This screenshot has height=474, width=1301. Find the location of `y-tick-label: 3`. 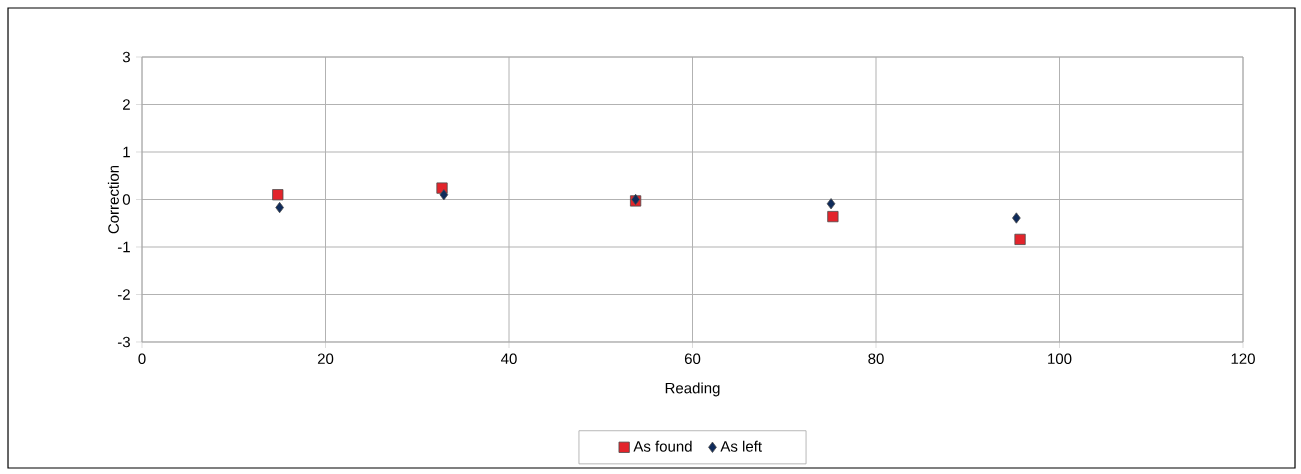

y-tick-label: 3 is located at coordinates (126, 57).